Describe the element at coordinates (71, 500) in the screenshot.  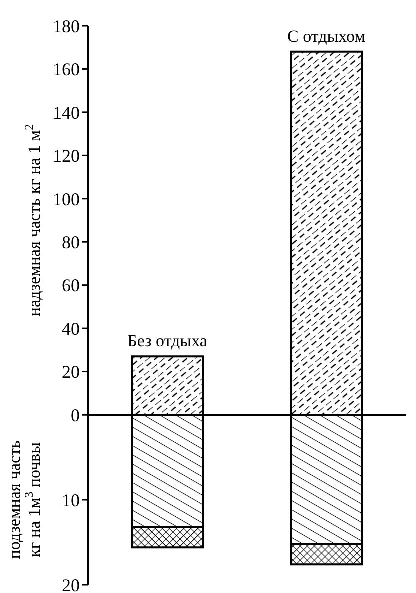
I see `y-tick-label: 10` at that location.